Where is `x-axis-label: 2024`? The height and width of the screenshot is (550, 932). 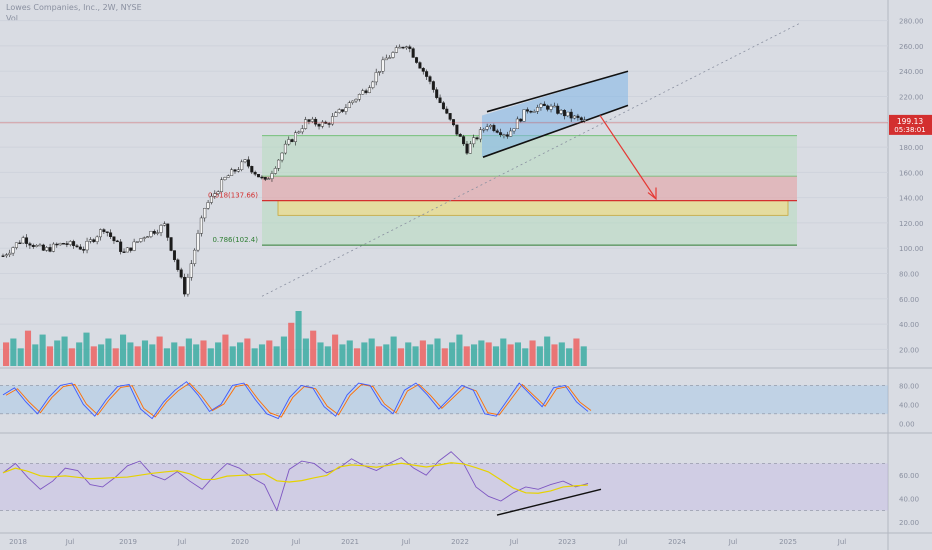 x-axis-label: 2024 is located at coordinates (677, 542).